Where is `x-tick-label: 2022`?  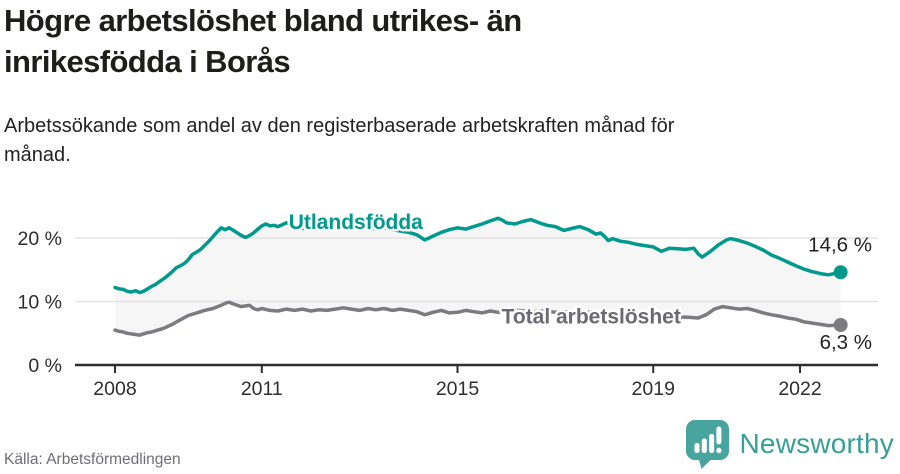 x-tick-label: 2022 is located at coordinates (799, 389).